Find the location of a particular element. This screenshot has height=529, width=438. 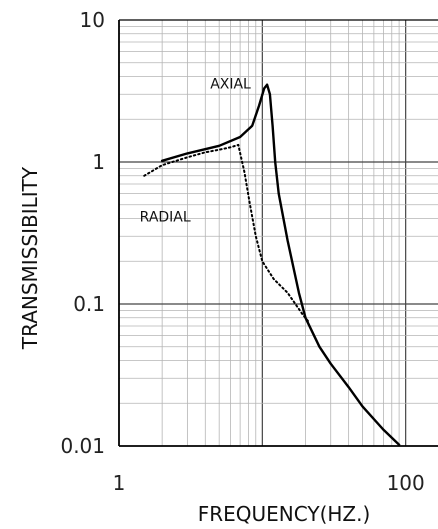

y-tick-label: 1 is located at coordinates (98, 162).